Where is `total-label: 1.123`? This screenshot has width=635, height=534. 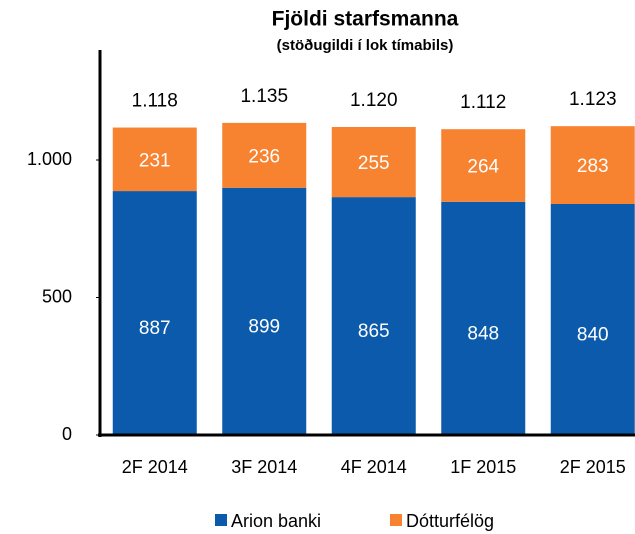 total-label: 1.123 is located at coordinates (593, 99).